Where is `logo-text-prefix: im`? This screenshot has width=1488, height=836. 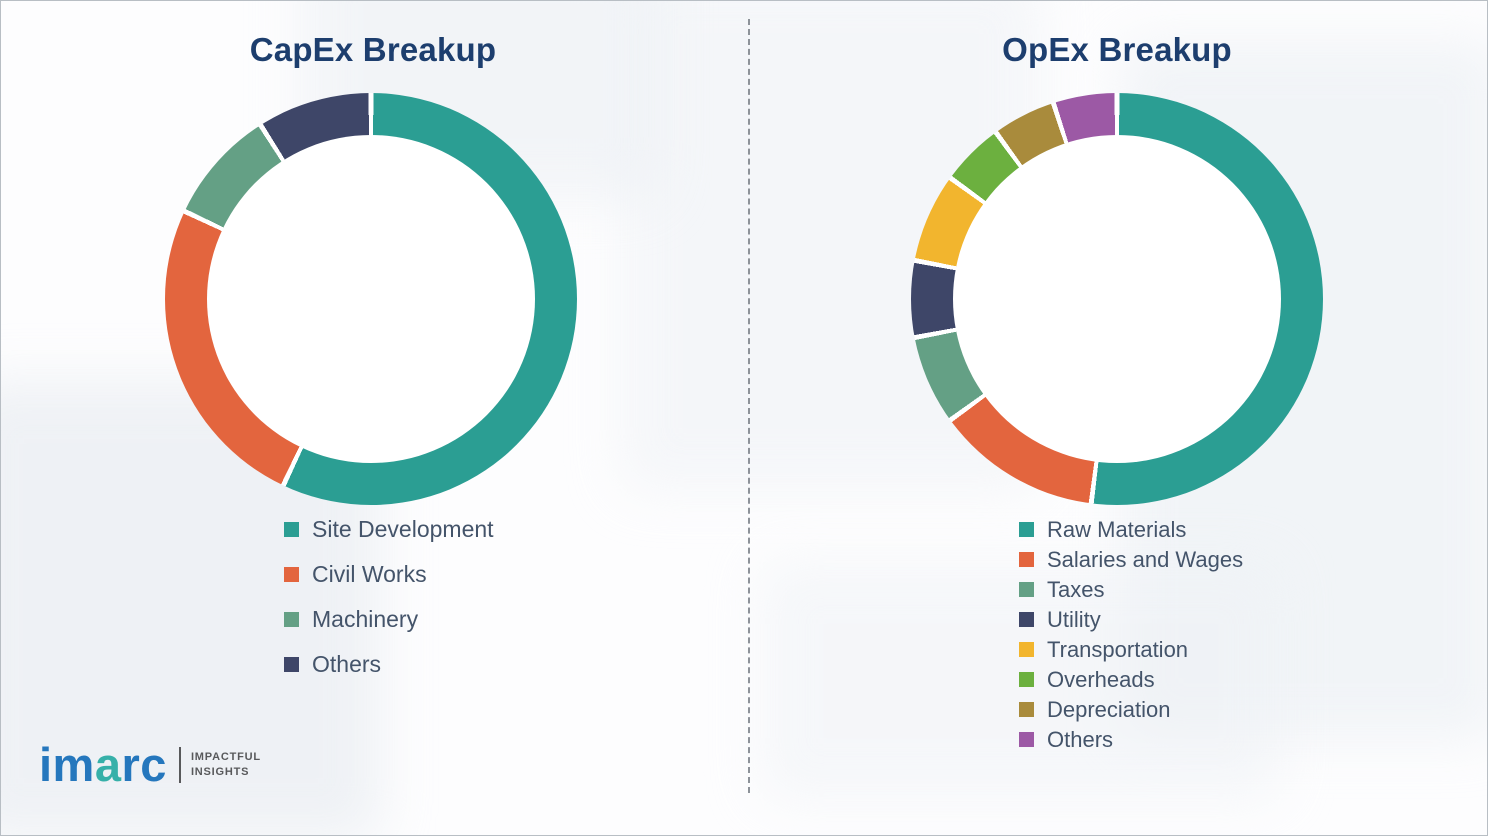
logo-text-prefix: im is located at coordinates (67, 764).